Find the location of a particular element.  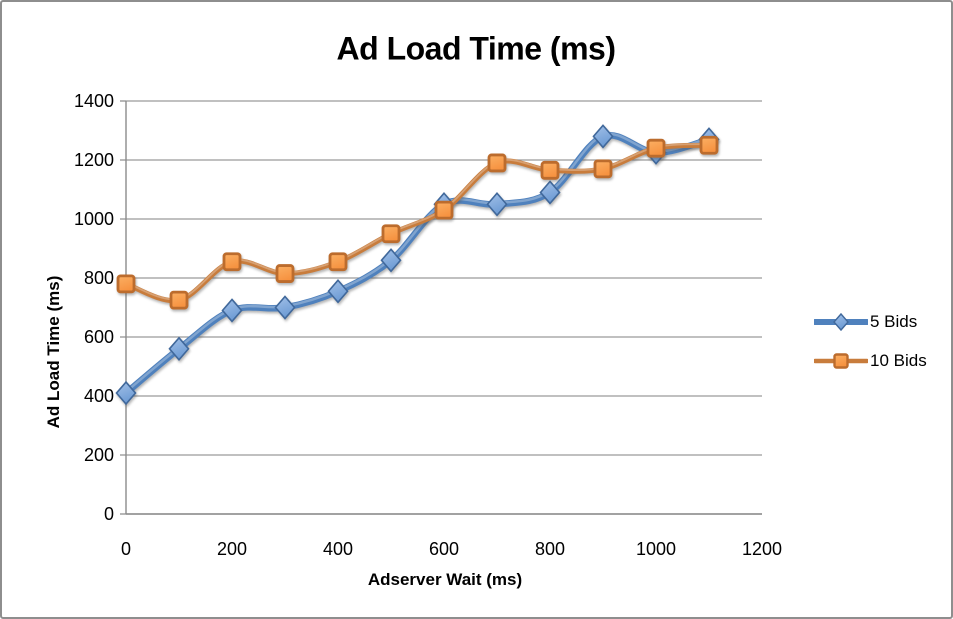

y-tick-label: 1200 is located at coordinates (93, 160).